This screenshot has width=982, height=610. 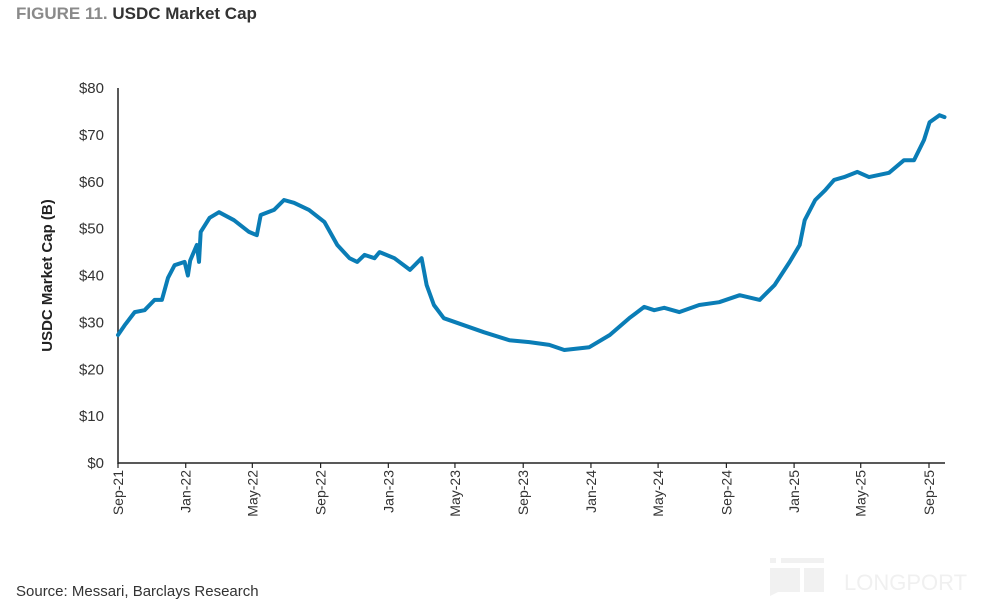 I want to click on figure-label: FIGURE 11., so click(x=62, y=13).